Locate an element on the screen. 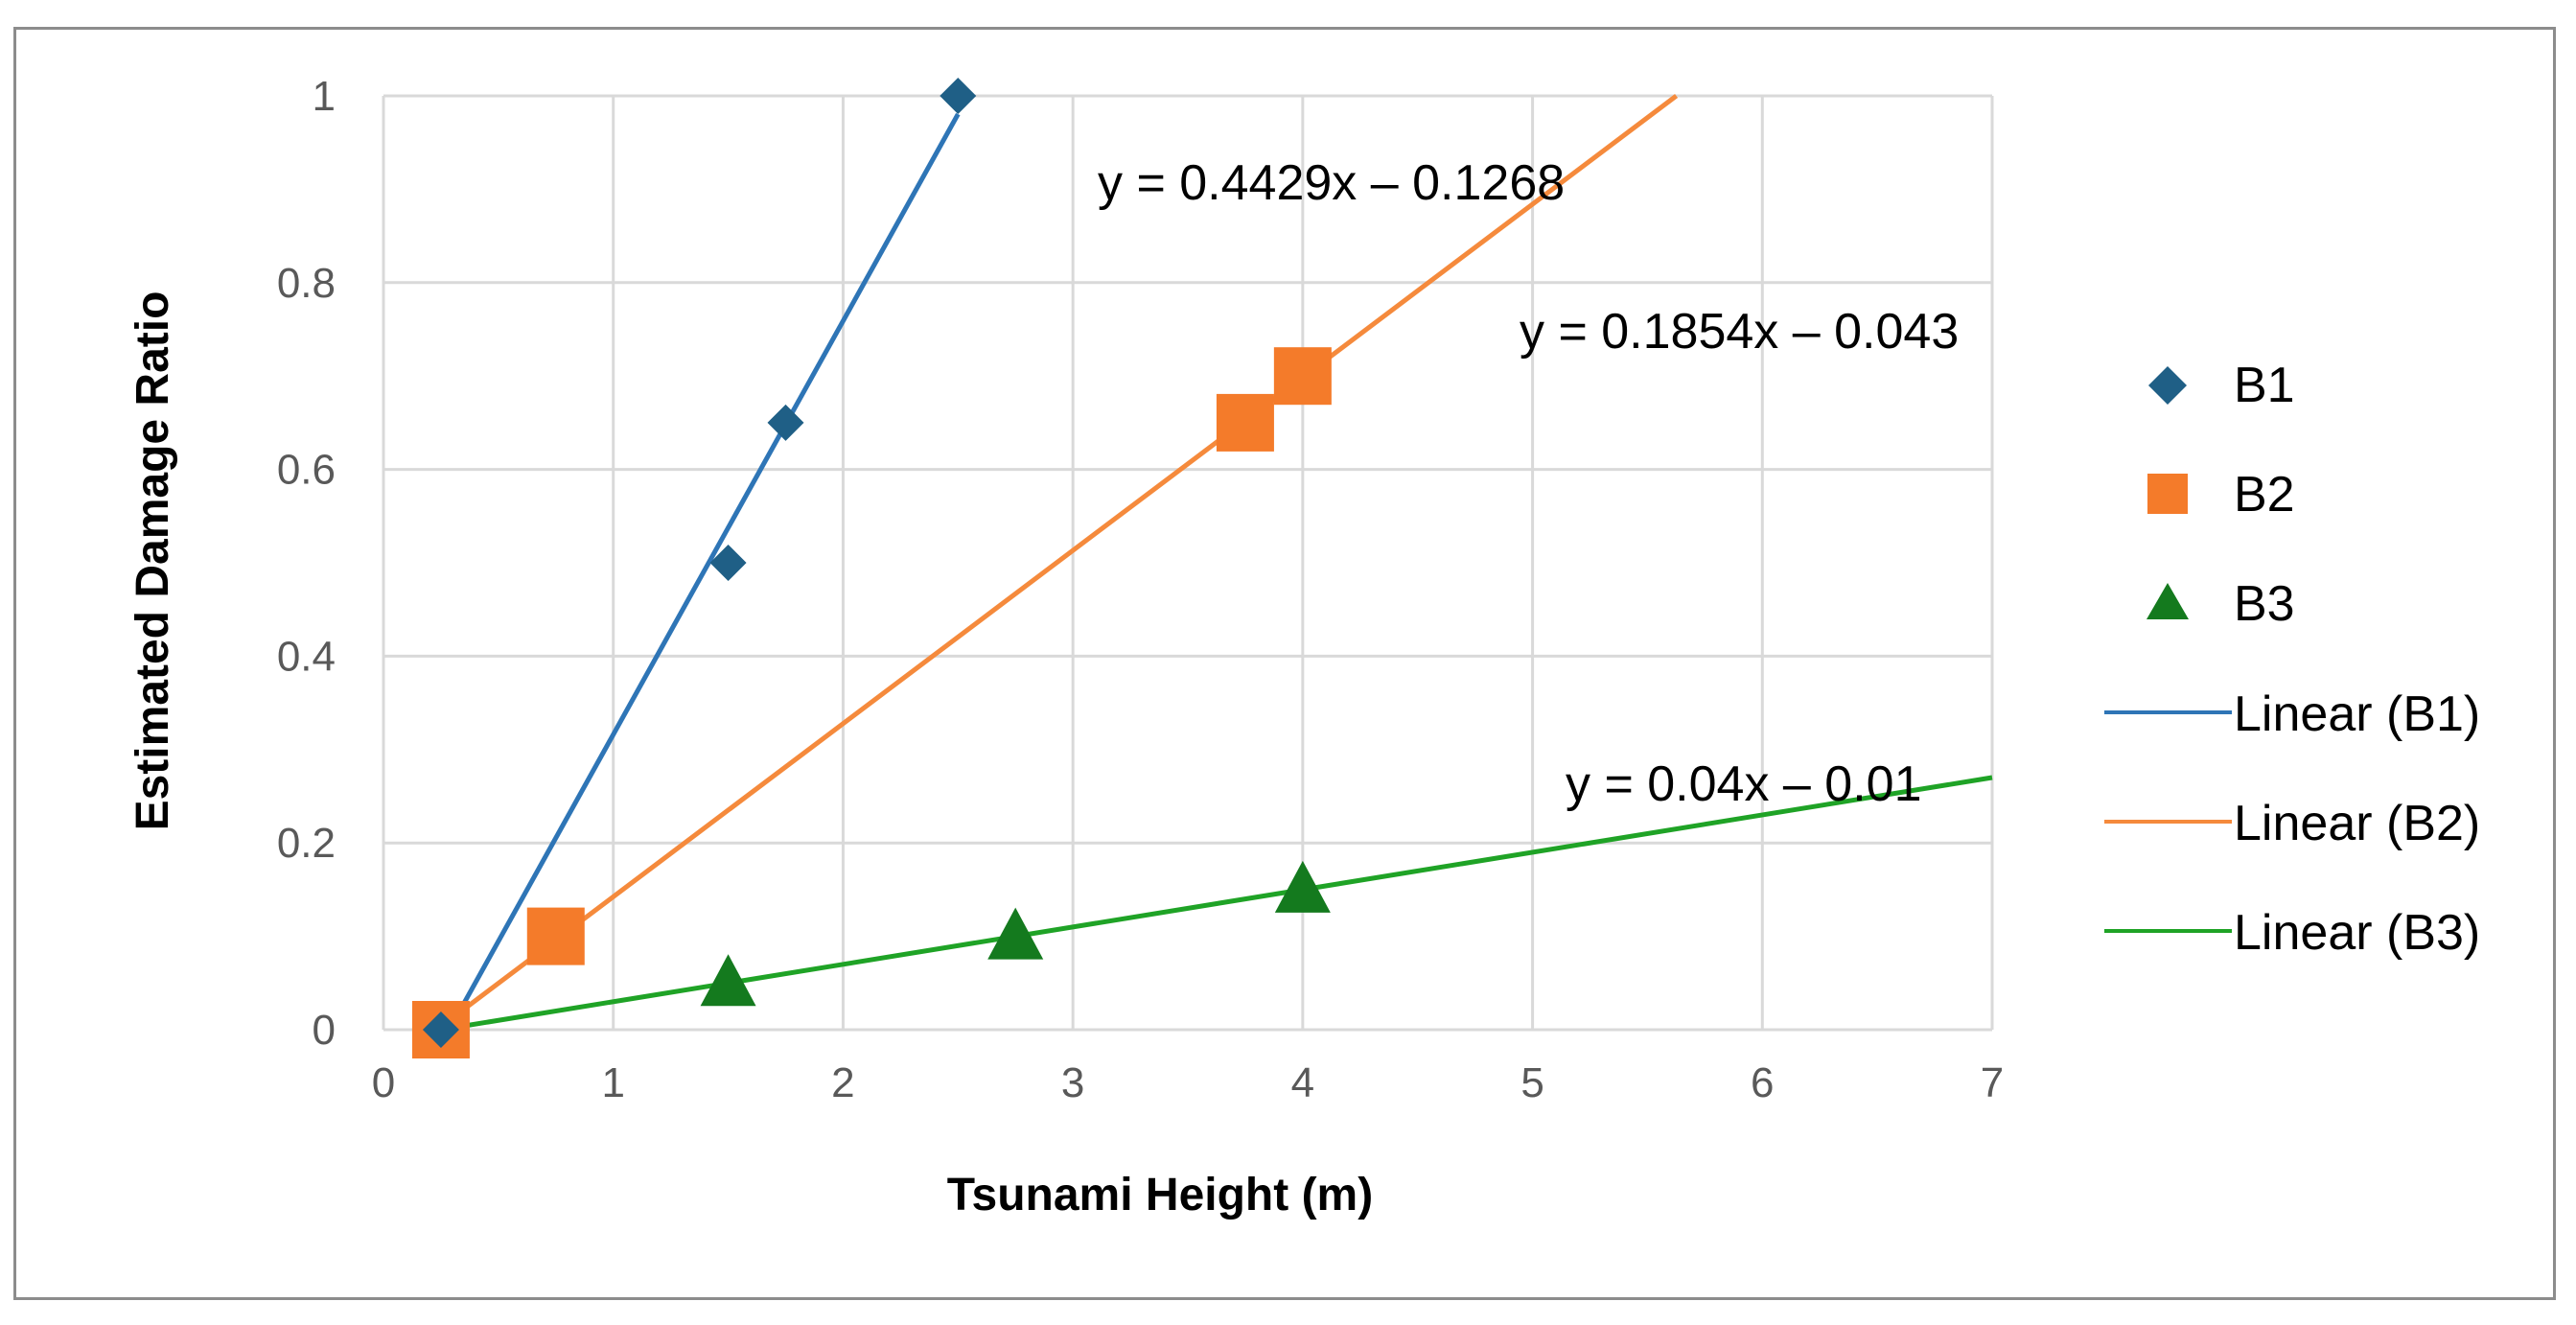  legend-label-b1: B1 is located at coordinates (2264, 385).